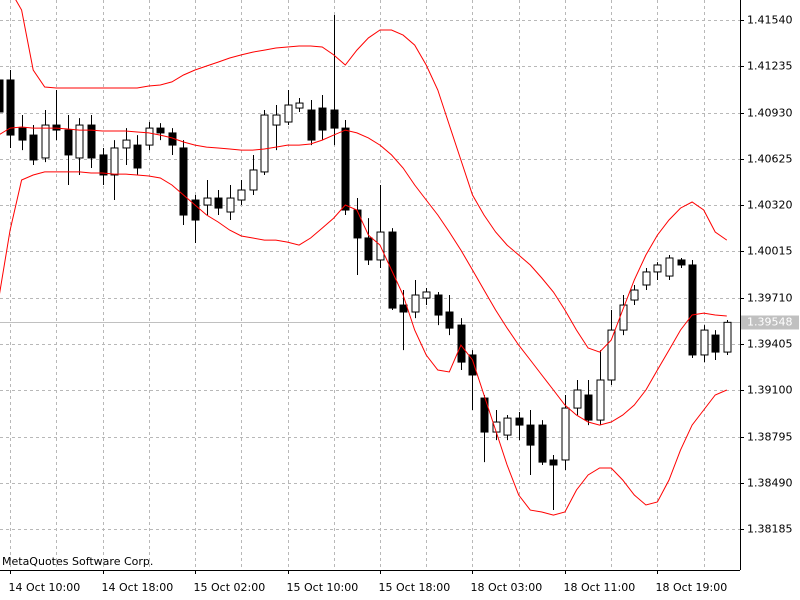  Describe the element at coordinates (770, 251) in the screenshot. I see `y-tick-label: 1.40015` at that location.